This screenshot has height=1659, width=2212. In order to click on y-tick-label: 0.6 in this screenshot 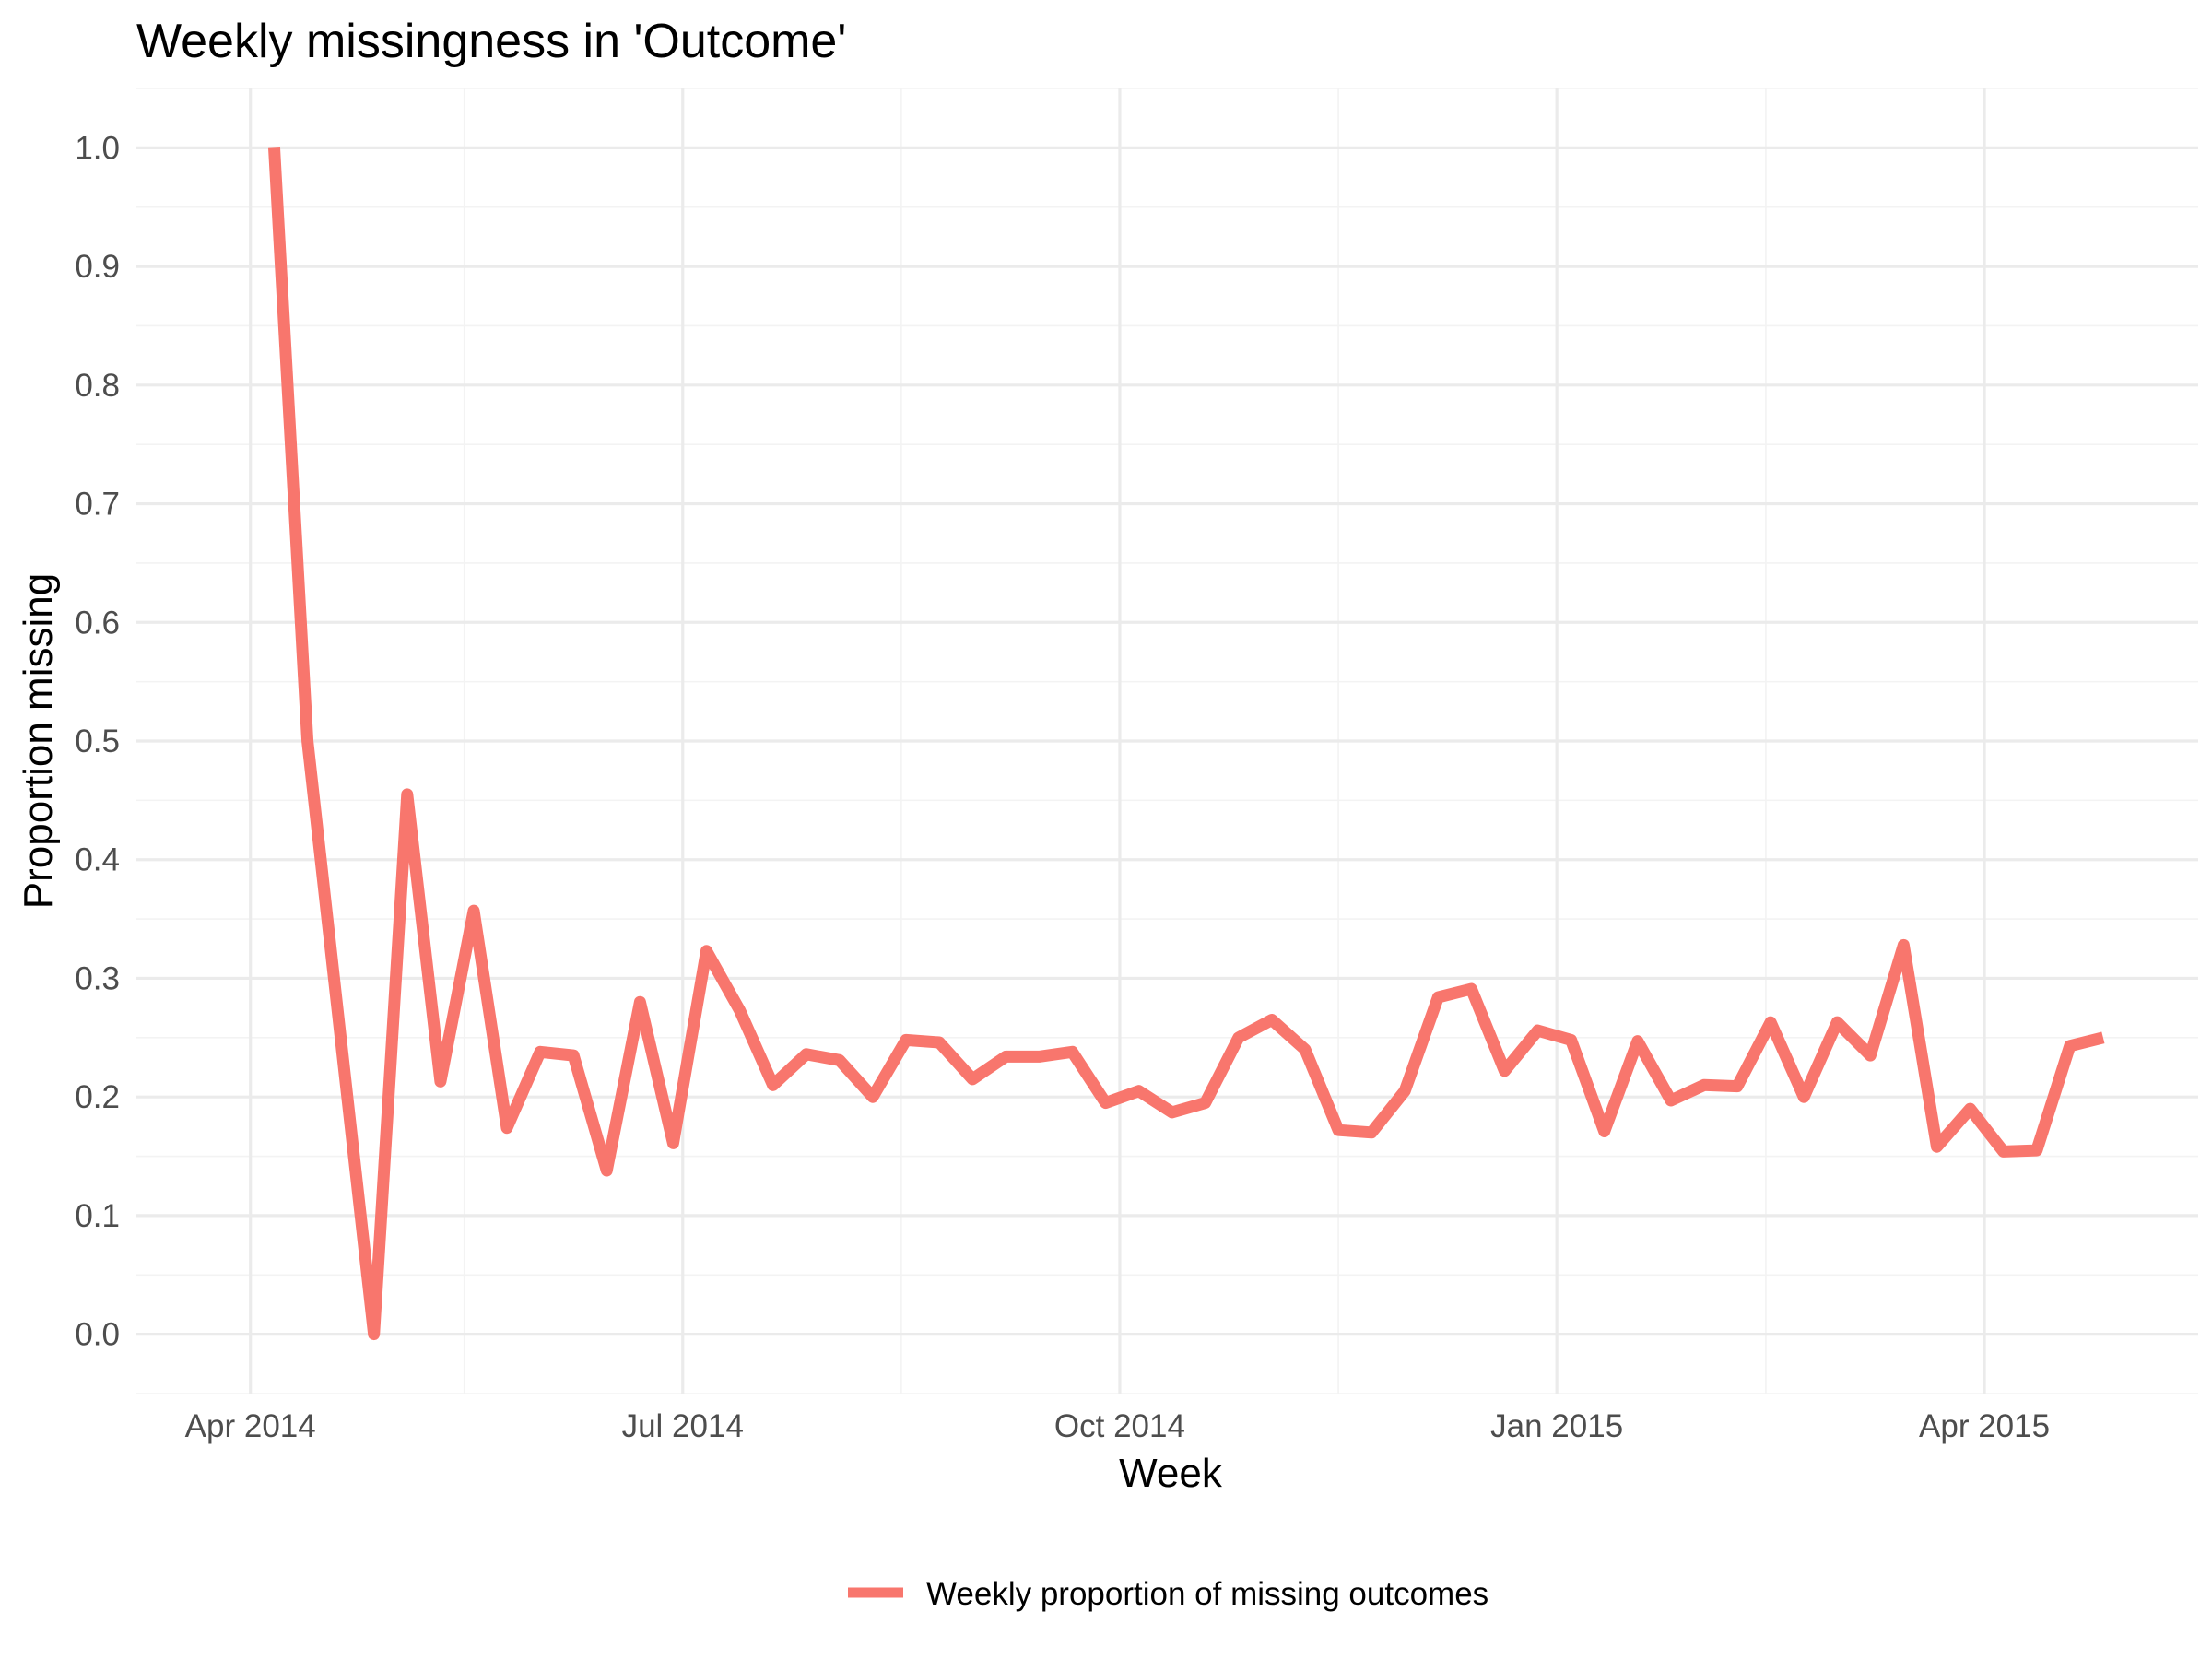, I will do `click(97, 623)`.